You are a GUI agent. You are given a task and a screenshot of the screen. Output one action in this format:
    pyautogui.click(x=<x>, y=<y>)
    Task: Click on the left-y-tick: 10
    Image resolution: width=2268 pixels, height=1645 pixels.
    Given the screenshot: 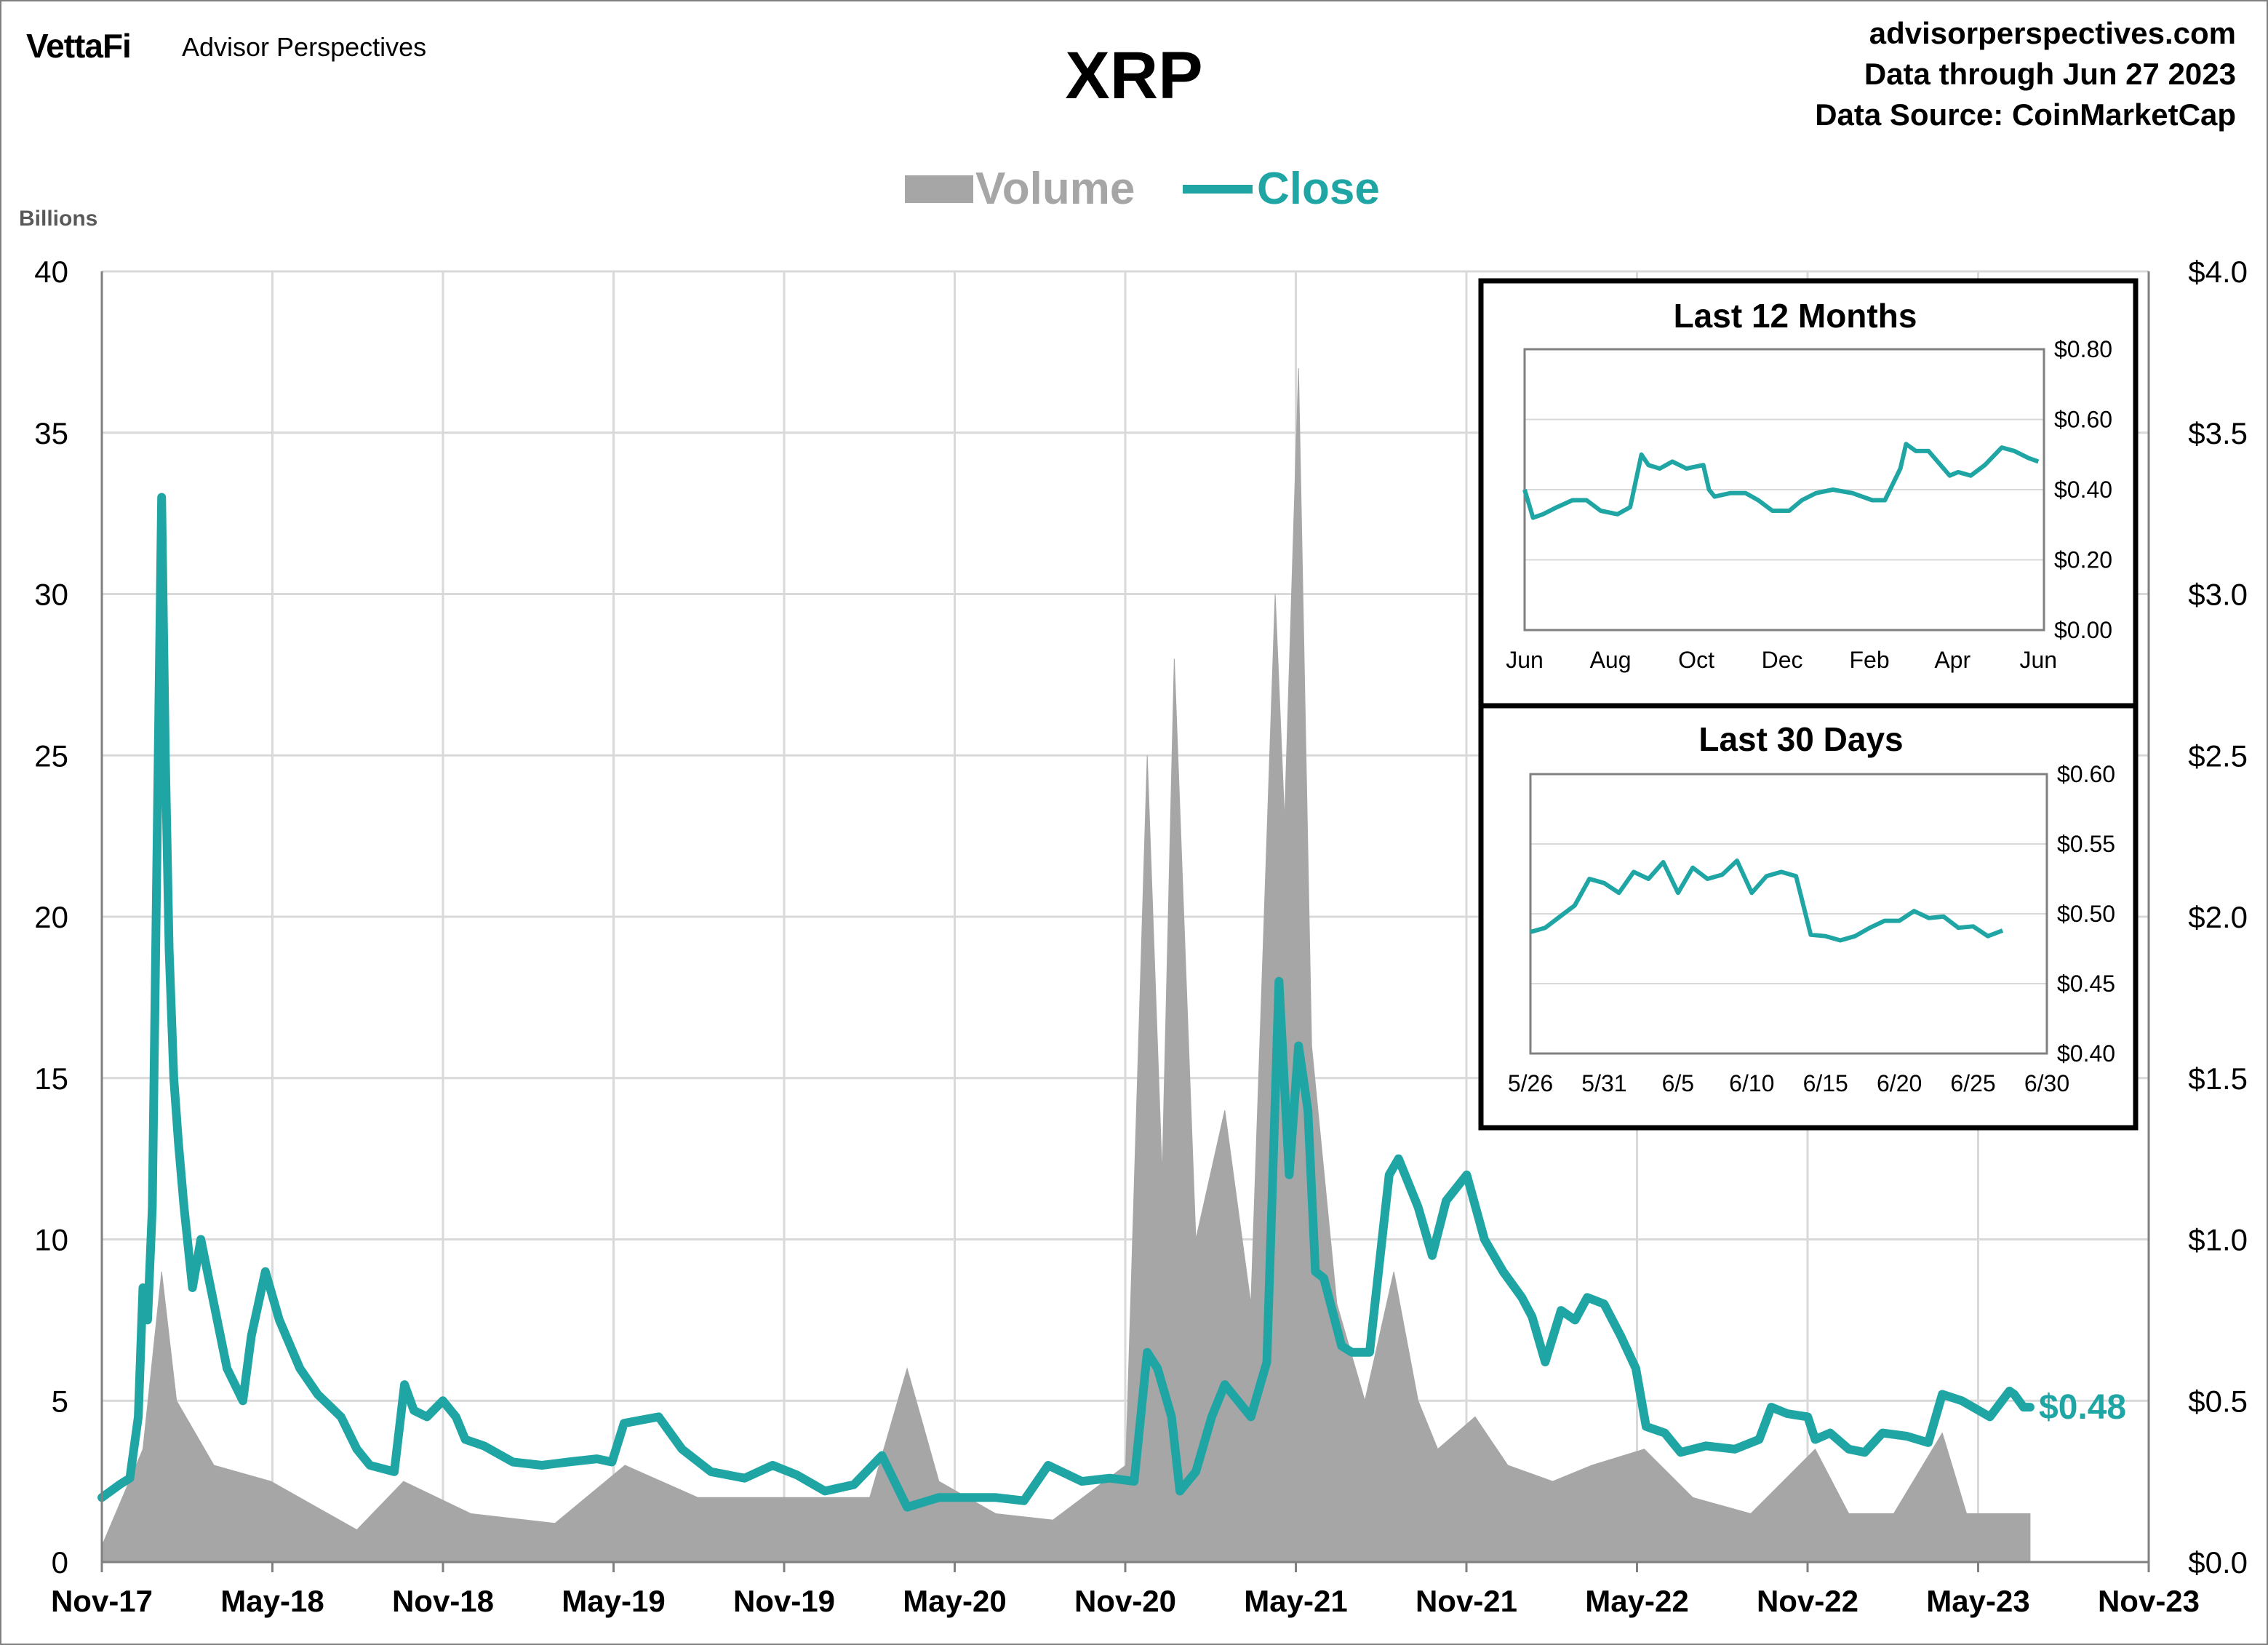 What is the action you would take?
    pyautogui.click(x=51, y=1240)
    